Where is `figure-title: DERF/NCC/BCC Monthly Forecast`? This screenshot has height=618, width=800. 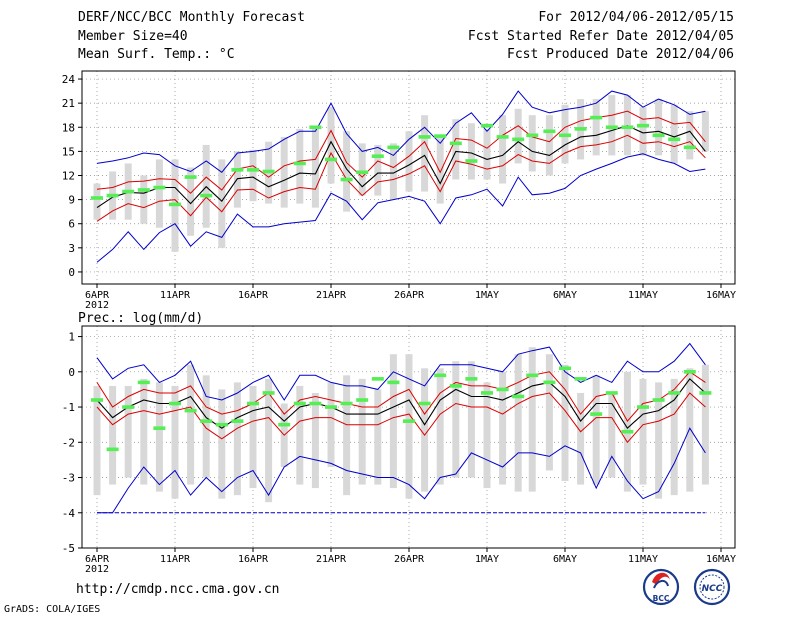
figure-title: DERF/NCC/BCC Monthly Forecast is located at coordinates (191, 17).